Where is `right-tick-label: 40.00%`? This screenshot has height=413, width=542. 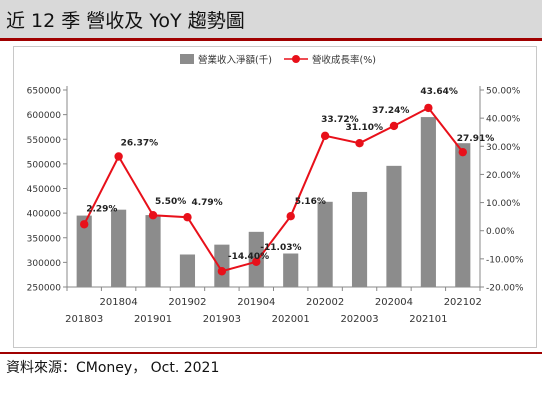
right-tick-label: 40.00% is located at coordinates (503, 120).